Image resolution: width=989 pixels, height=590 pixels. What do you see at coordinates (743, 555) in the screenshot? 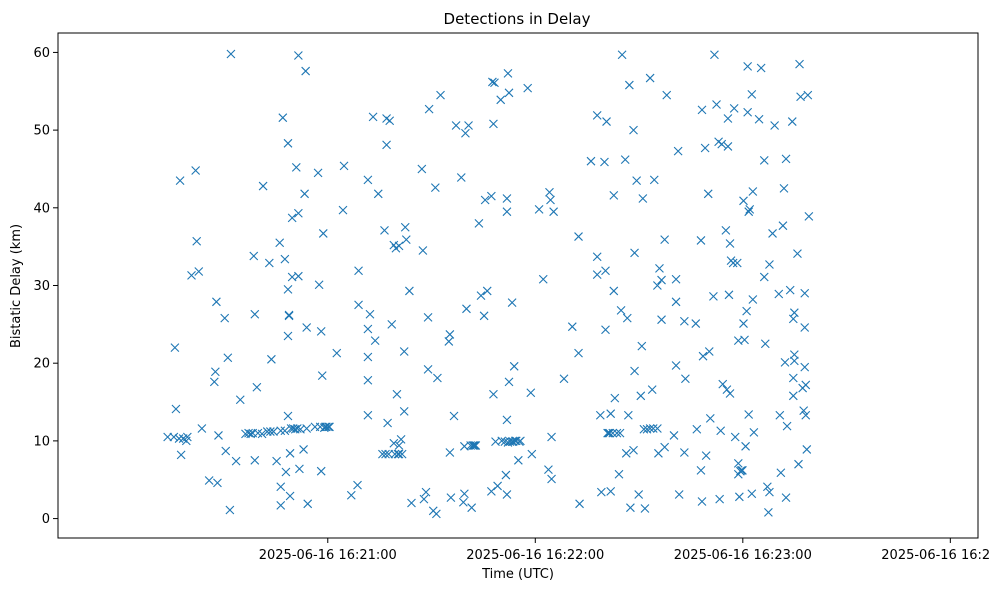
I see `x-tick-label: 2025-06-16 16:23:00` at bounding box center [743, 555].